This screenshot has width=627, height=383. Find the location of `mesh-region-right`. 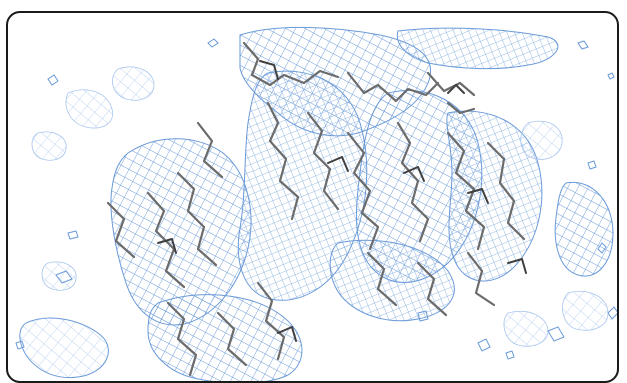

mesh-region-right is located at coordinates (584, 229).